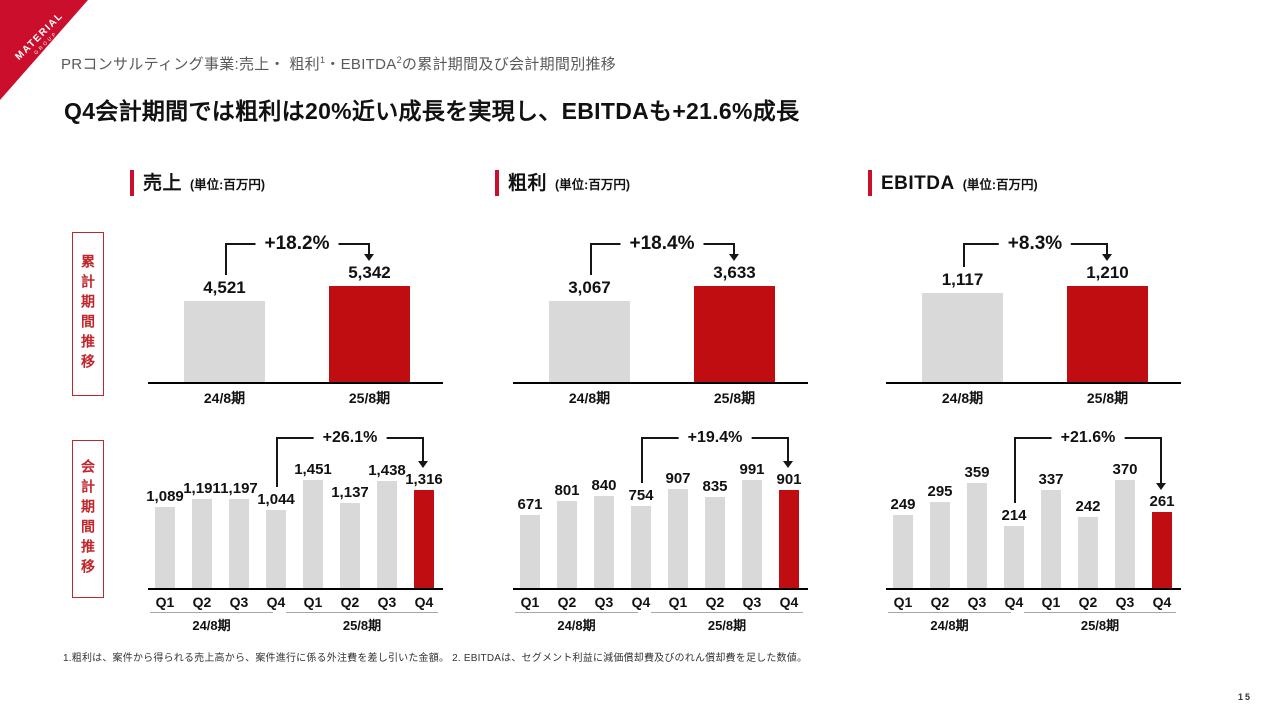  What do you see at coordinates (789, 479) in the screenshot?
I see `bar-value-label: 901` at bounding box center [789, 479].